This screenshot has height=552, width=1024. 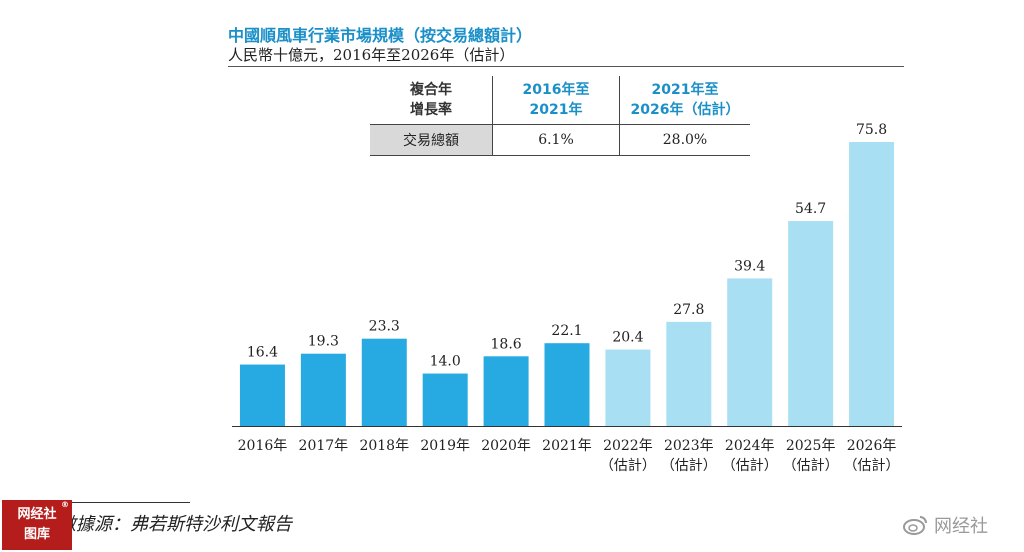 What do you see at coordinates (566, 331) in the screenshot?
I see `value-label-5: 22.1` at bounding box center [566, 331].